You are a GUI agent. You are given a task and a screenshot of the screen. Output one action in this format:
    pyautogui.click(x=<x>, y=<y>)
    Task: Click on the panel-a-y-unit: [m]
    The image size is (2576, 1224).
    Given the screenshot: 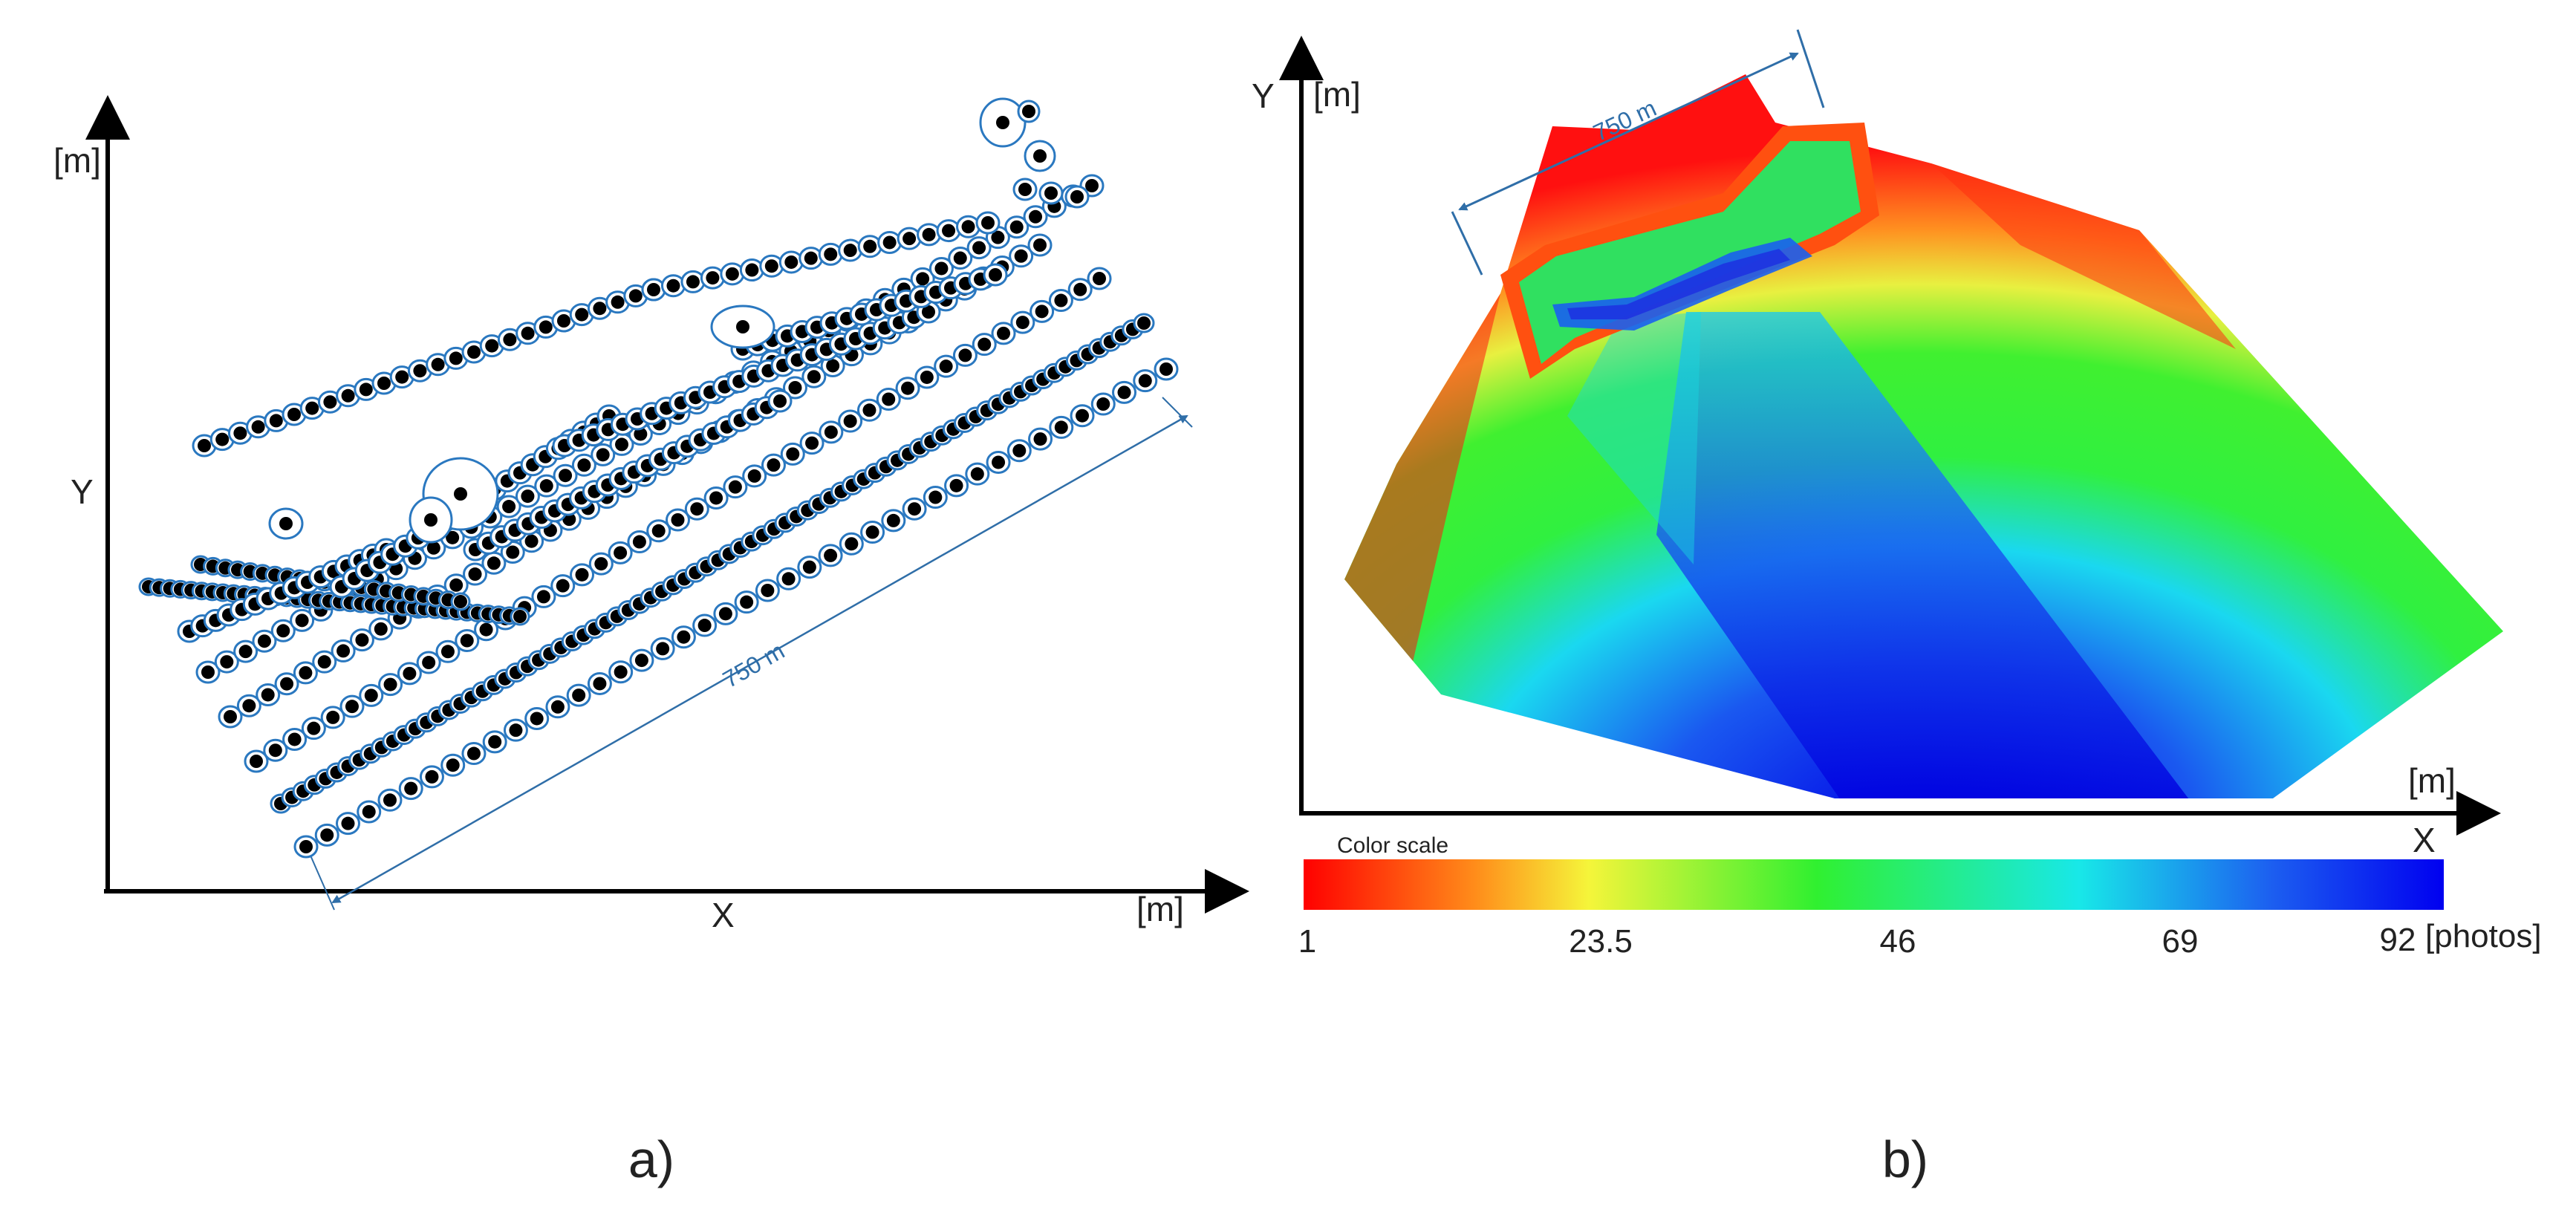 What is the action you would take?
    pyautogui.click(x=77, y=161)
    